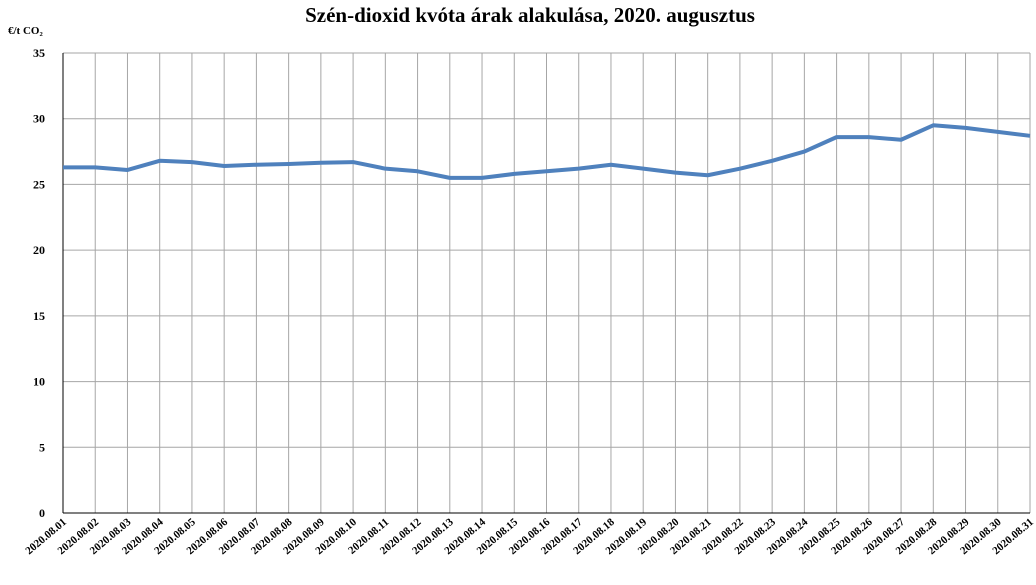 This screenshot has width=1036, height=585. Describe the element at coordinates (39, 250) in the screenshot. I see `y-tick-label: 20` at that location.